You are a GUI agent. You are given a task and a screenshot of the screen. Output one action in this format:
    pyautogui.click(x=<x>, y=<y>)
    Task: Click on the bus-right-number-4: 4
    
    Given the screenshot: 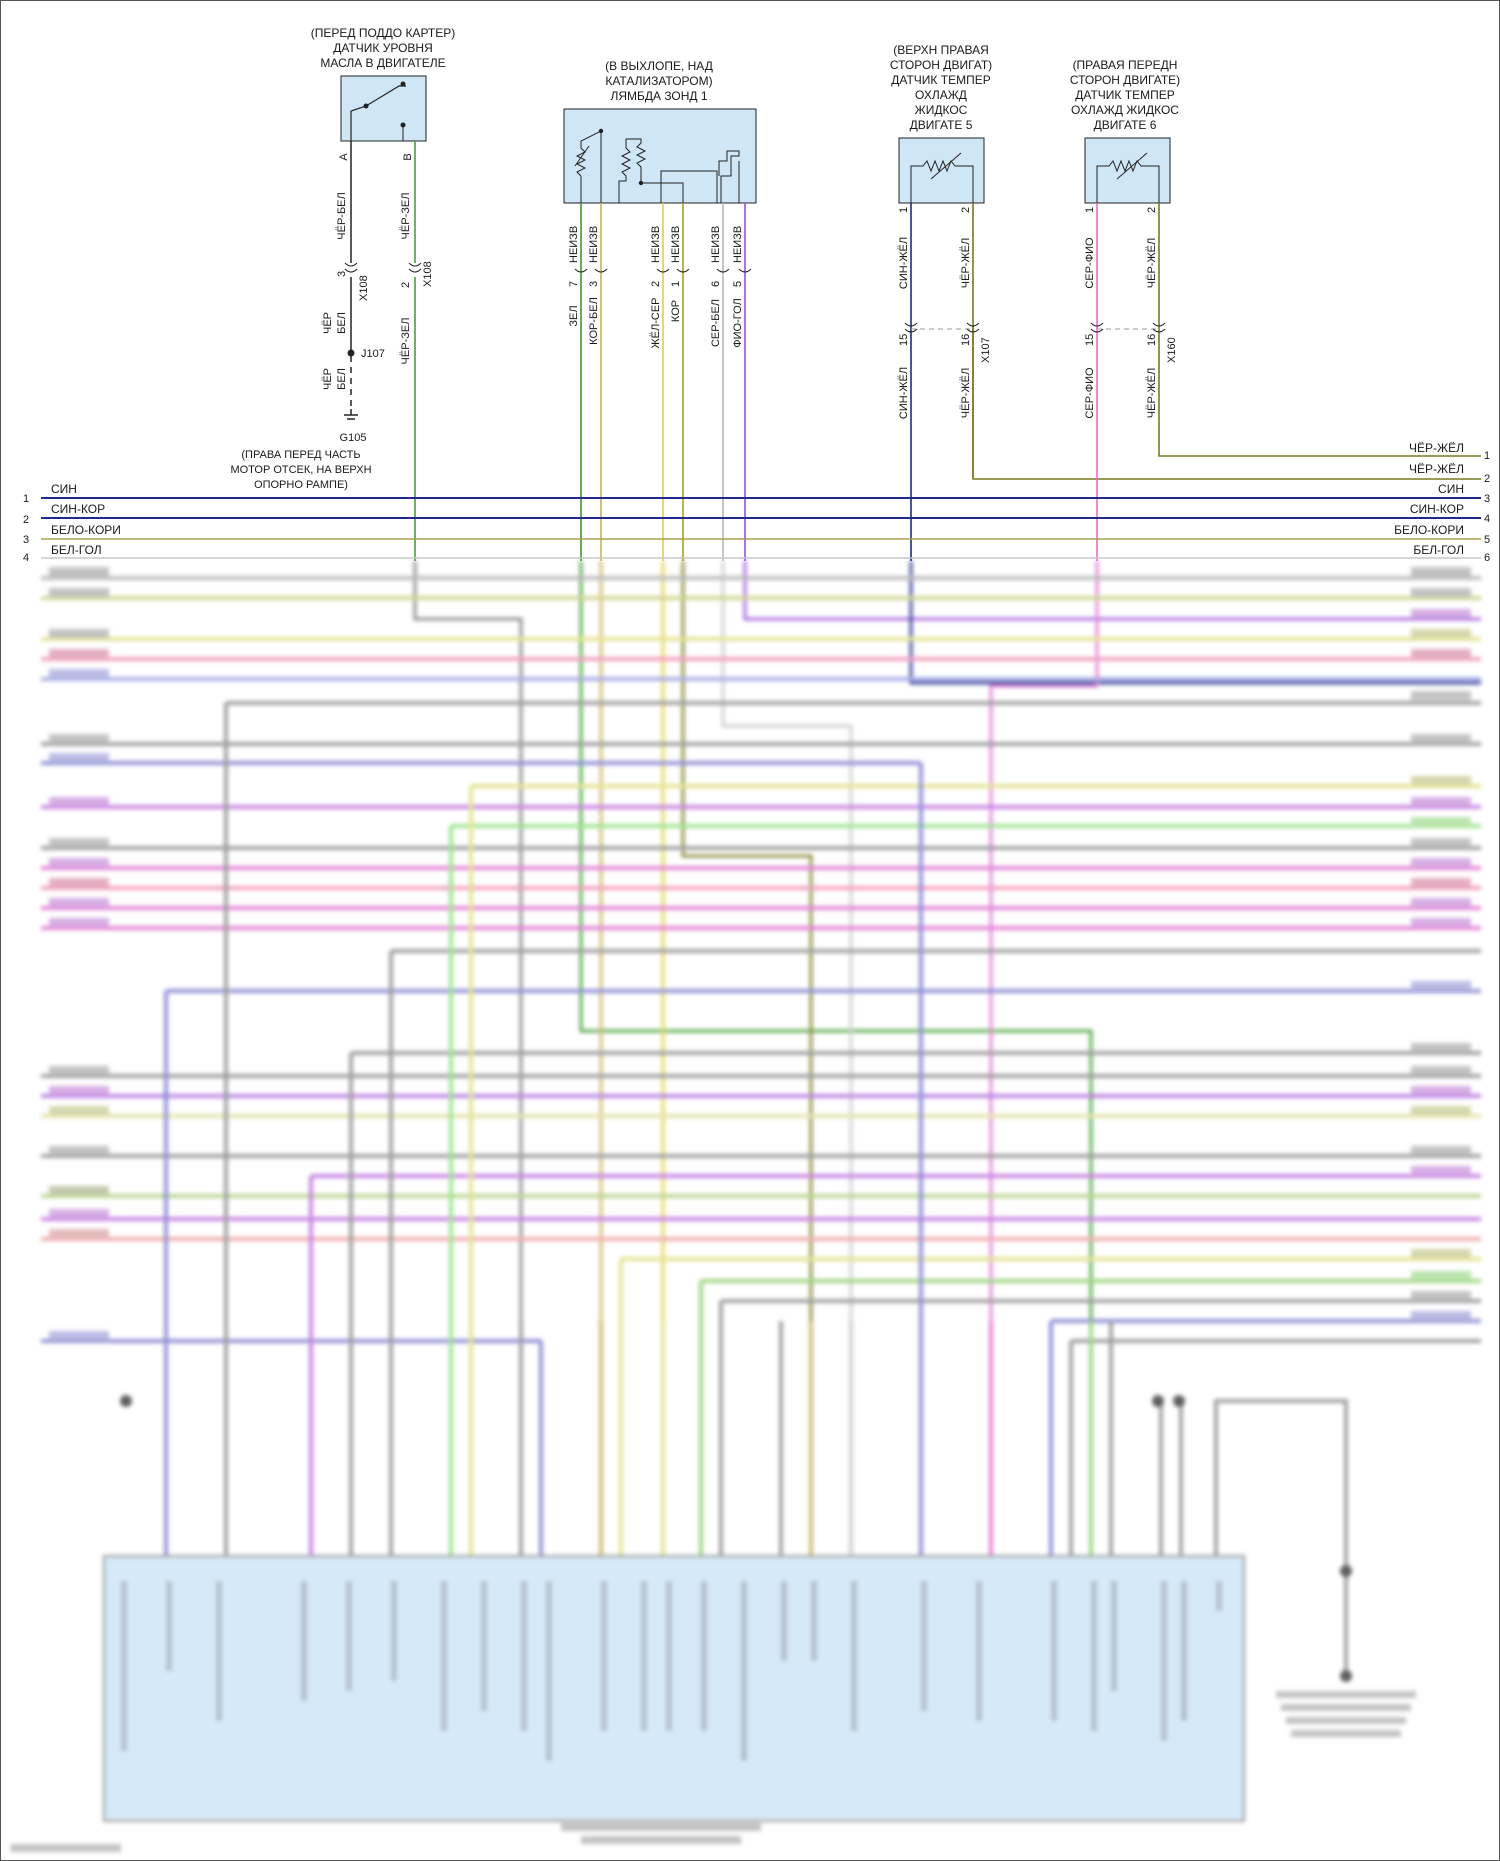 What is the action you would take?
    pyautogui.click(x=1487, y=519)
    